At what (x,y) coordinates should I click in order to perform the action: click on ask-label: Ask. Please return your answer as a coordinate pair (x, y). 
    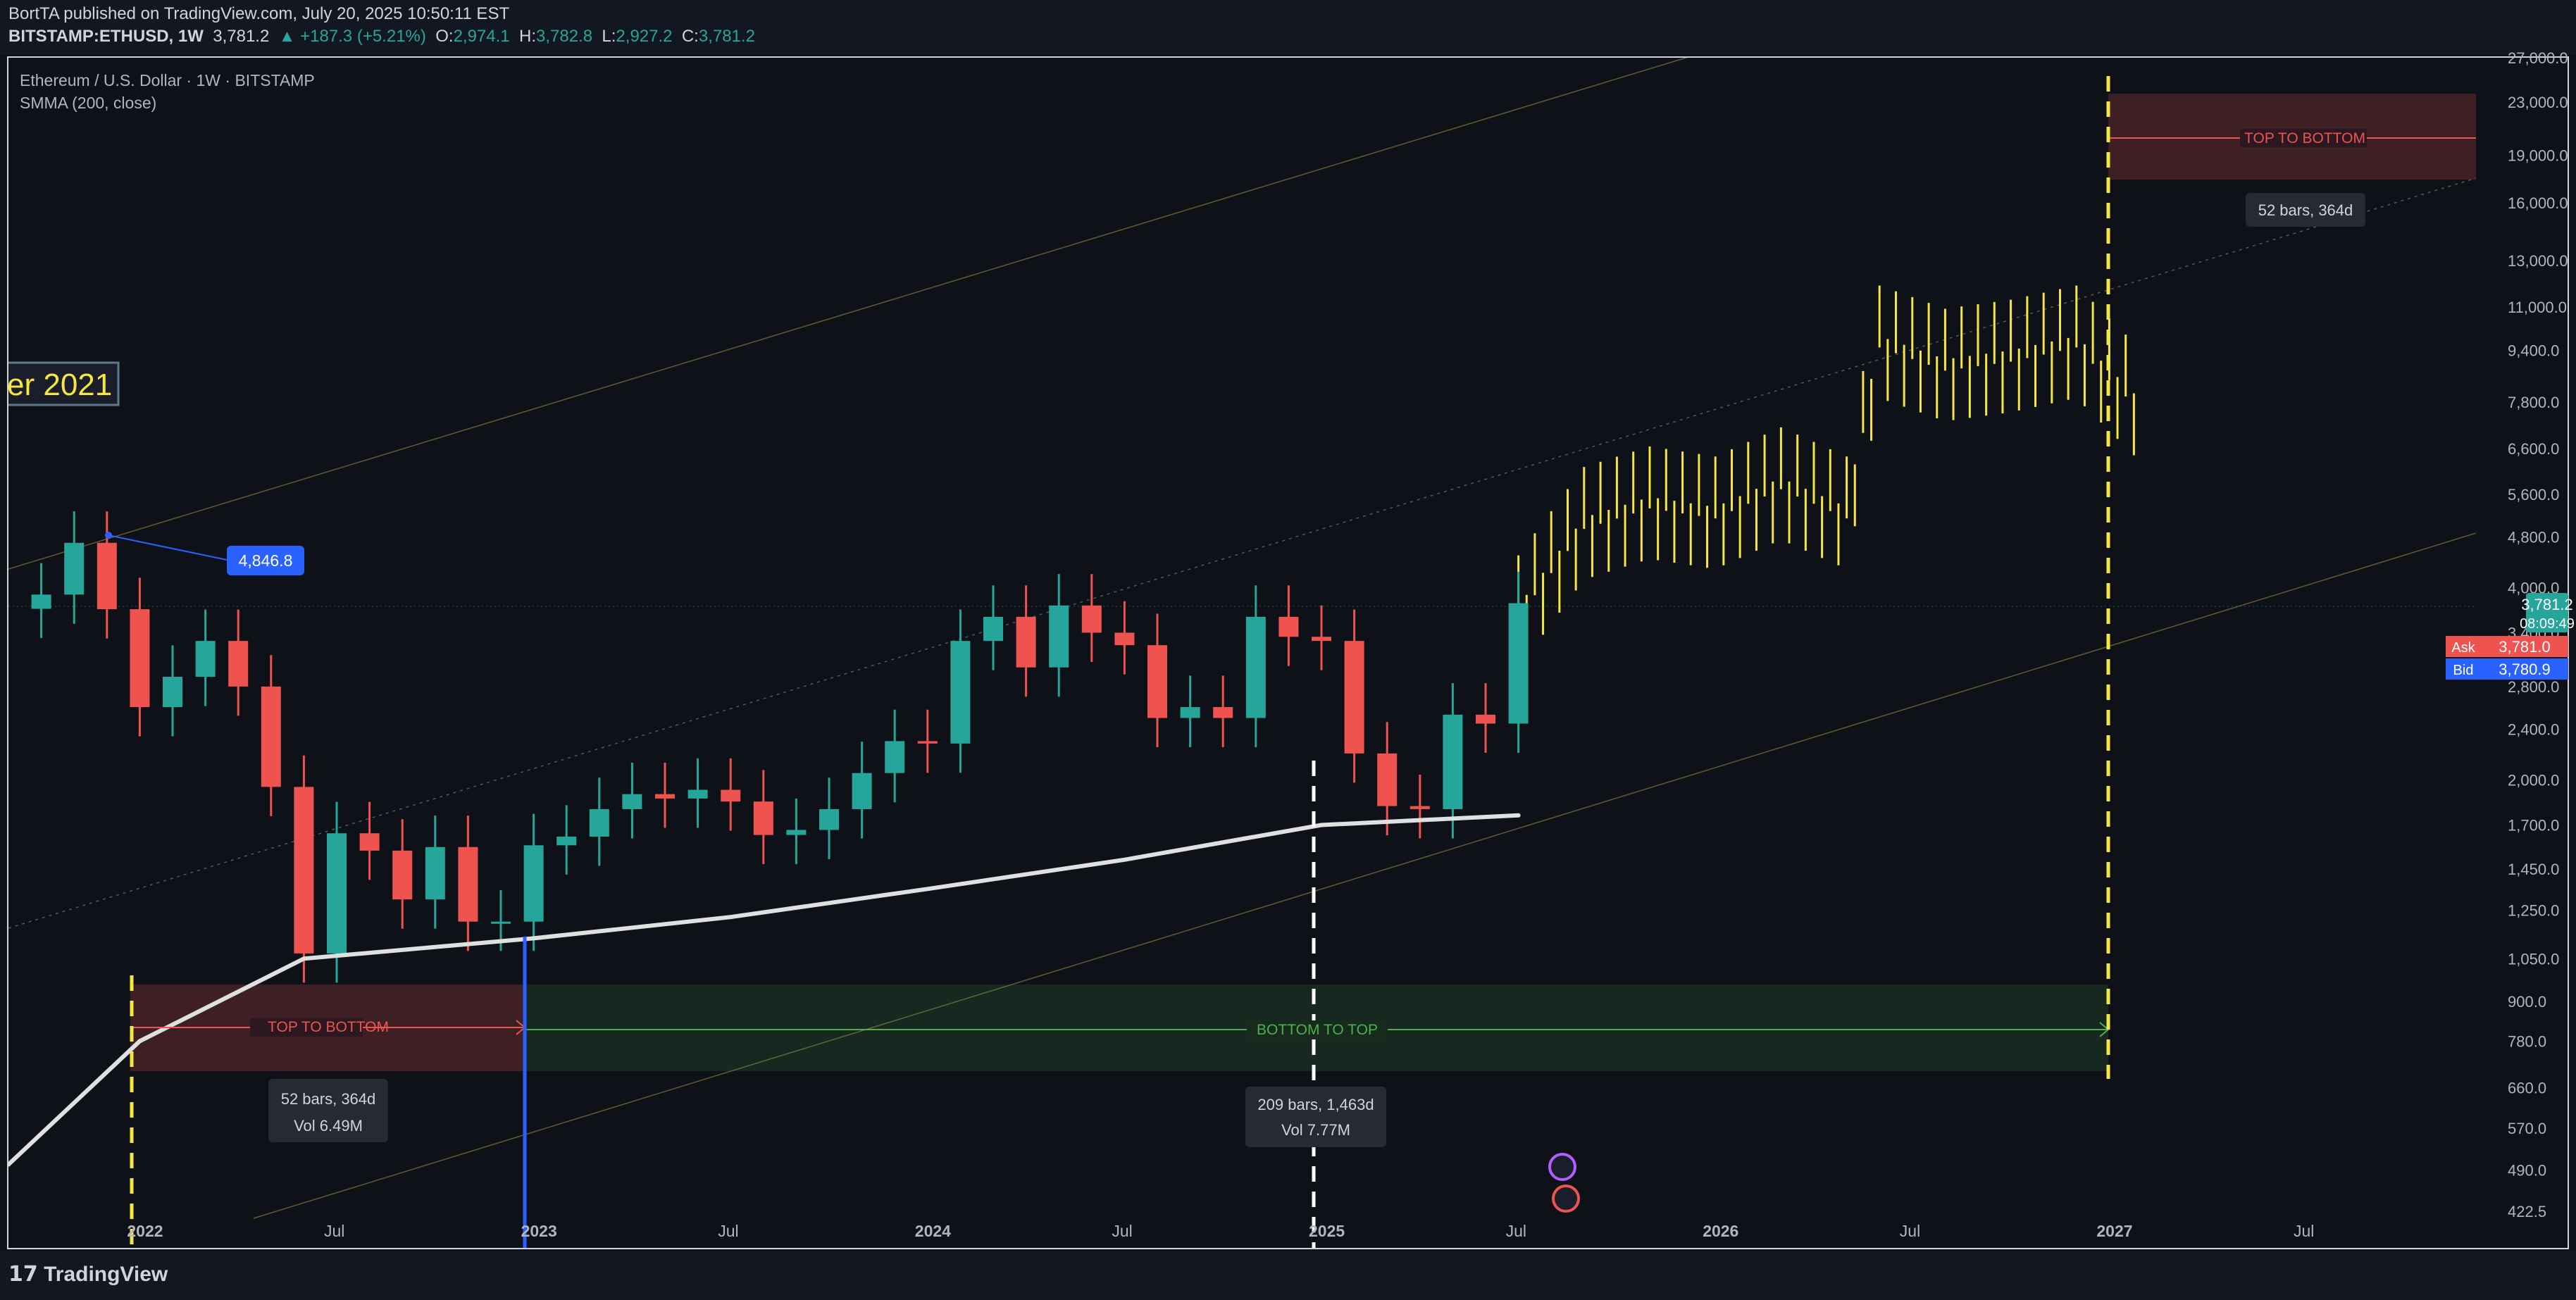
    Looking at the image, I should click on (2463, 648).